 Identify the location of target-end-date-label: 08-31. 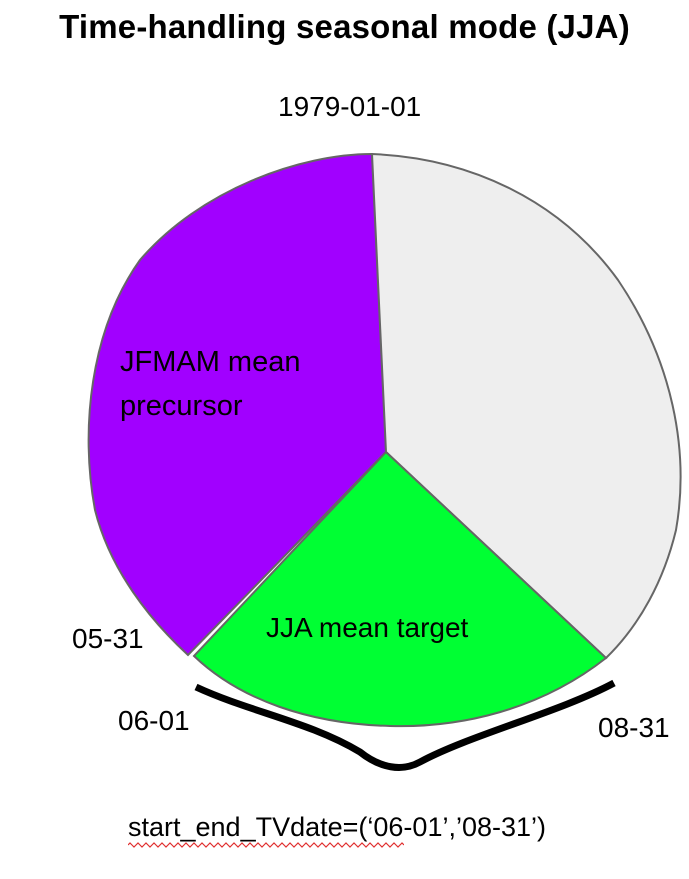
(634, 727).